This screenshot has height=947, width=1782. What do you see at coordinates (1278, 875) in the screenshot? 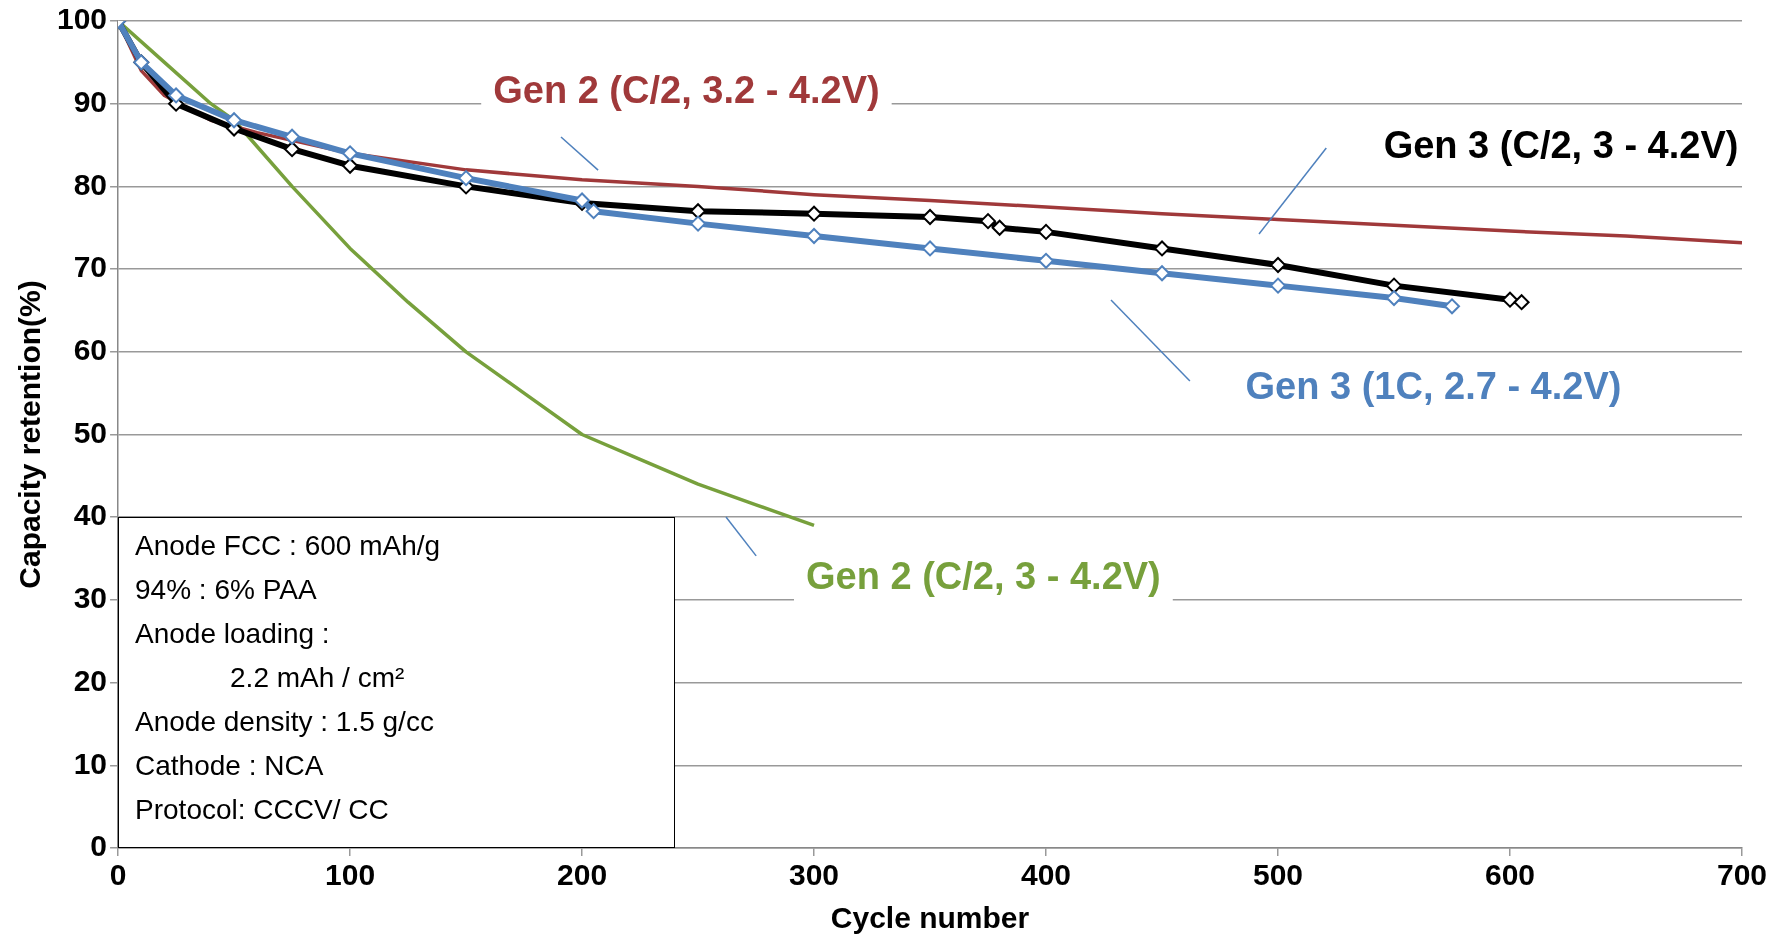
I see `x-tick-label: 500` at bounding box center [1278, 875].